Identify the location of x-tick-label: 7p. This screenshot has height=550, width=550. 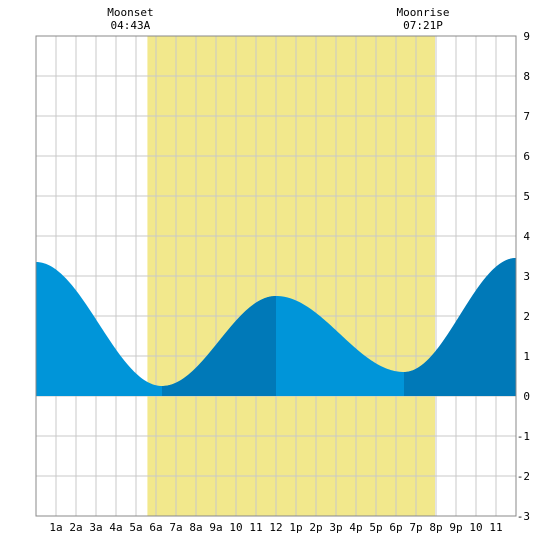
(415, 527).